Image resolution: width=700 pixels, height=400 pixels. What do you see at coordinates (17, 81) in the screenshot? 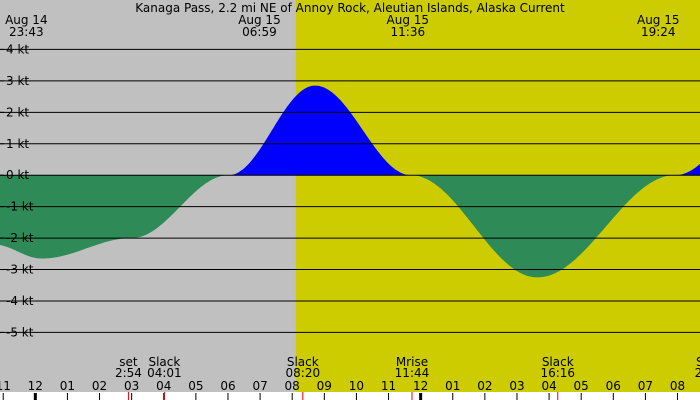
I see `y-tick-label: 3 kt` at bounding box center [17, 81].